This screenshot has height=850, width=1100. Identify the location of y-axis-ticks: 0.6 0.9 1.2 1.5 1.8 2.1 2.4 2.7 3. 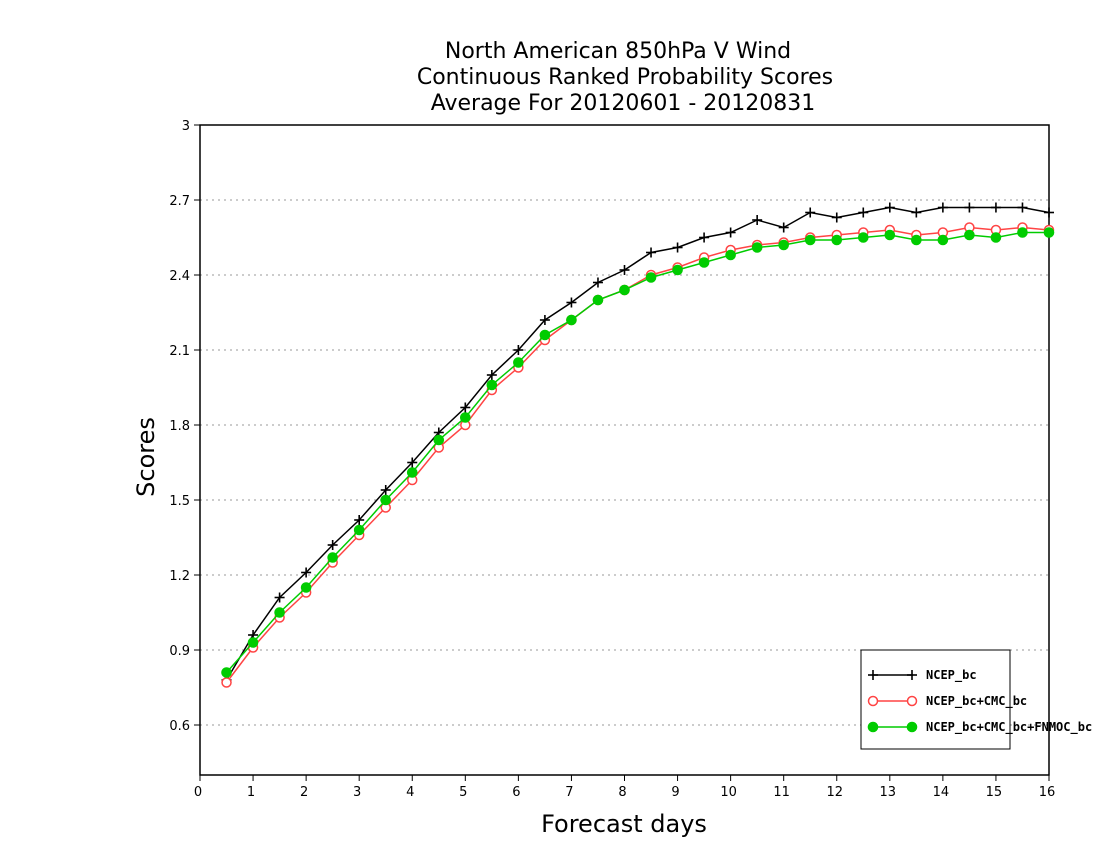
(184, 426).